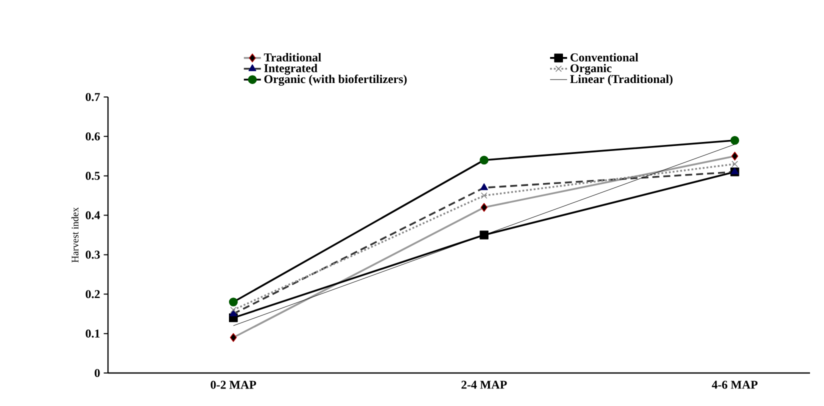  What do you see at coordinates (291, 69) in the screenshot?
I see `legend-label: Integrated` at bounding box center [291, 69].